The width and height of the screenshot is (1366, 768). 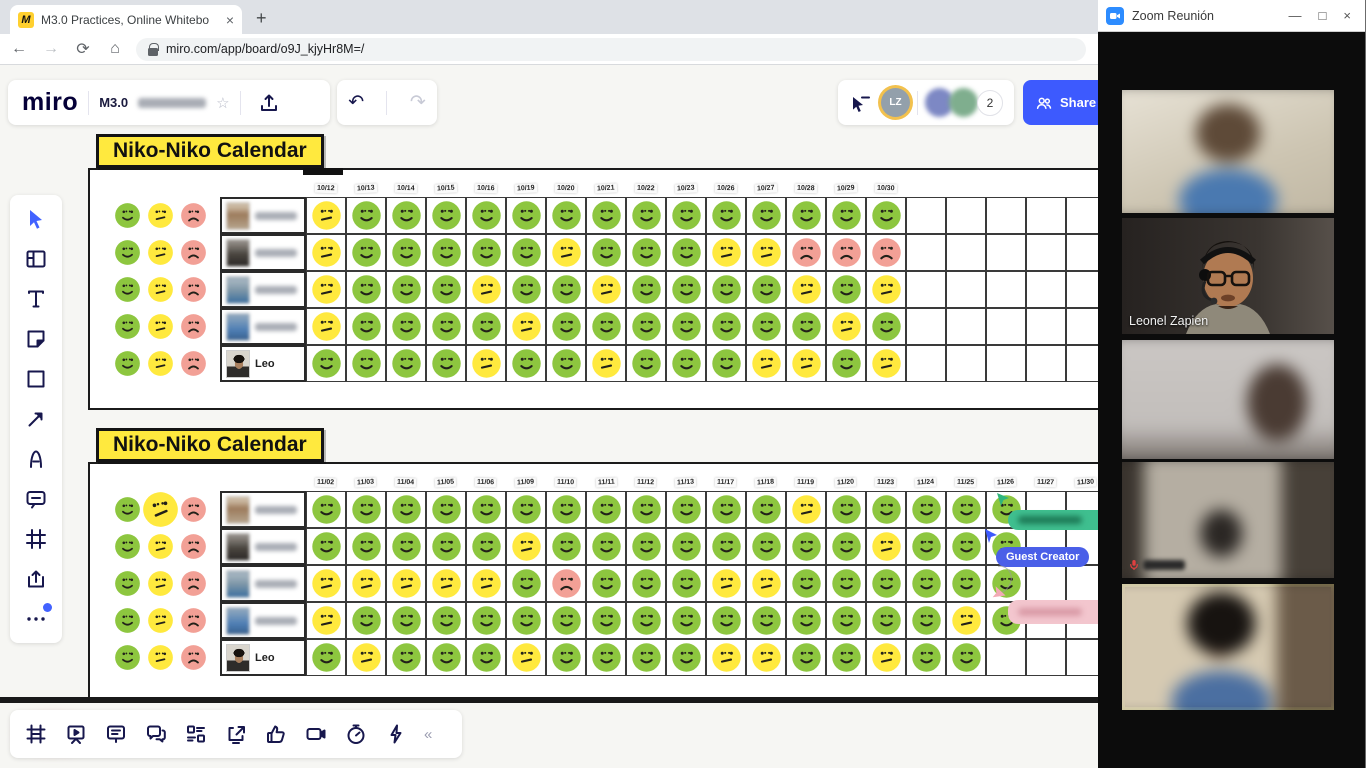 I want to click on current-user-avatar: LZ, so click(x=895, y=102).